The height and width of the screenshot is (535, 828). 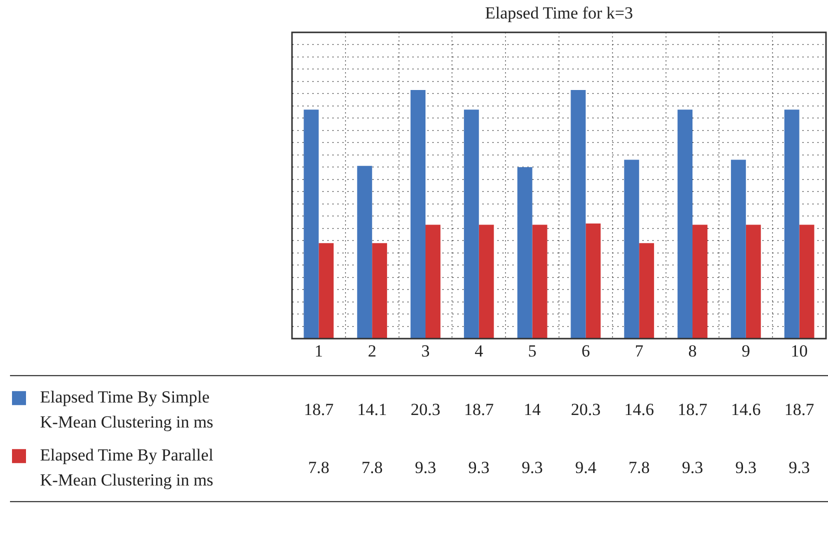 What do you see at coordinates (533, 410) in the screenshot?
I see `data-label: 14` at bounding box center [533, 410].